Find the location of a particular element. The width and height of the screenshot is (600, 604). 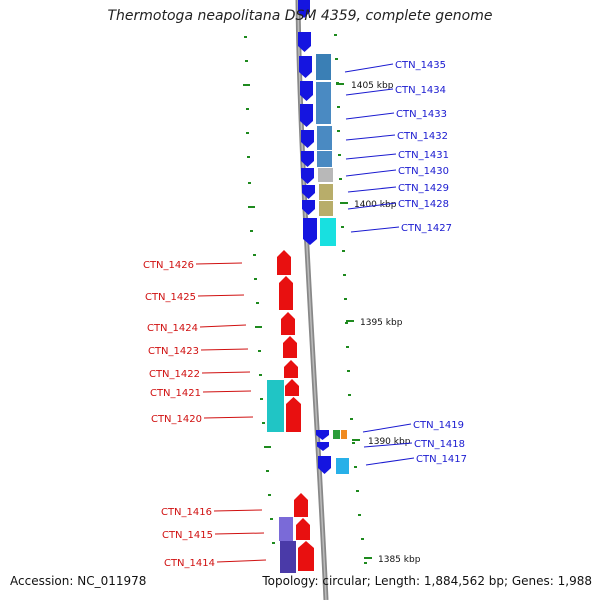

gene-label-plus: CTN_1418 is located at coordinates (439, 444).